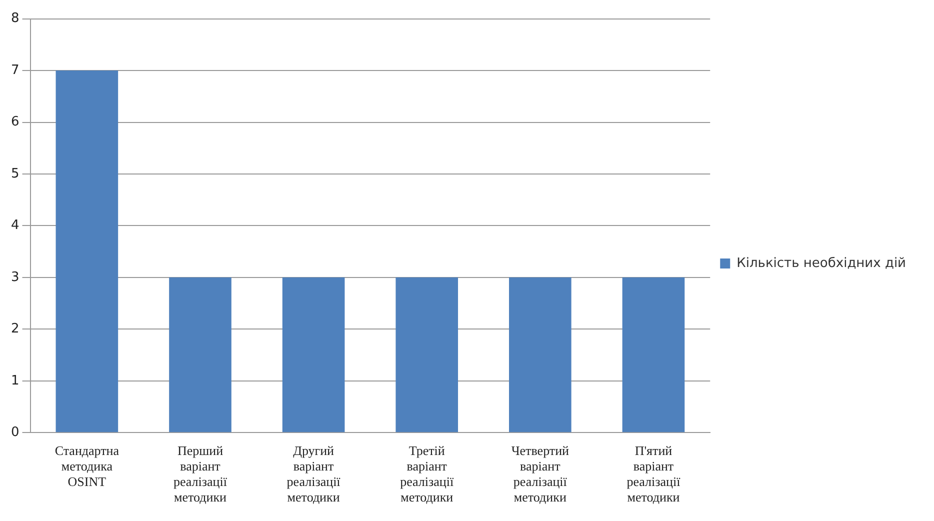  What do you see at coordinates (15, 122) in the screenshot?
I see `y-tick-label: 6` at bounding box center [15, 122].